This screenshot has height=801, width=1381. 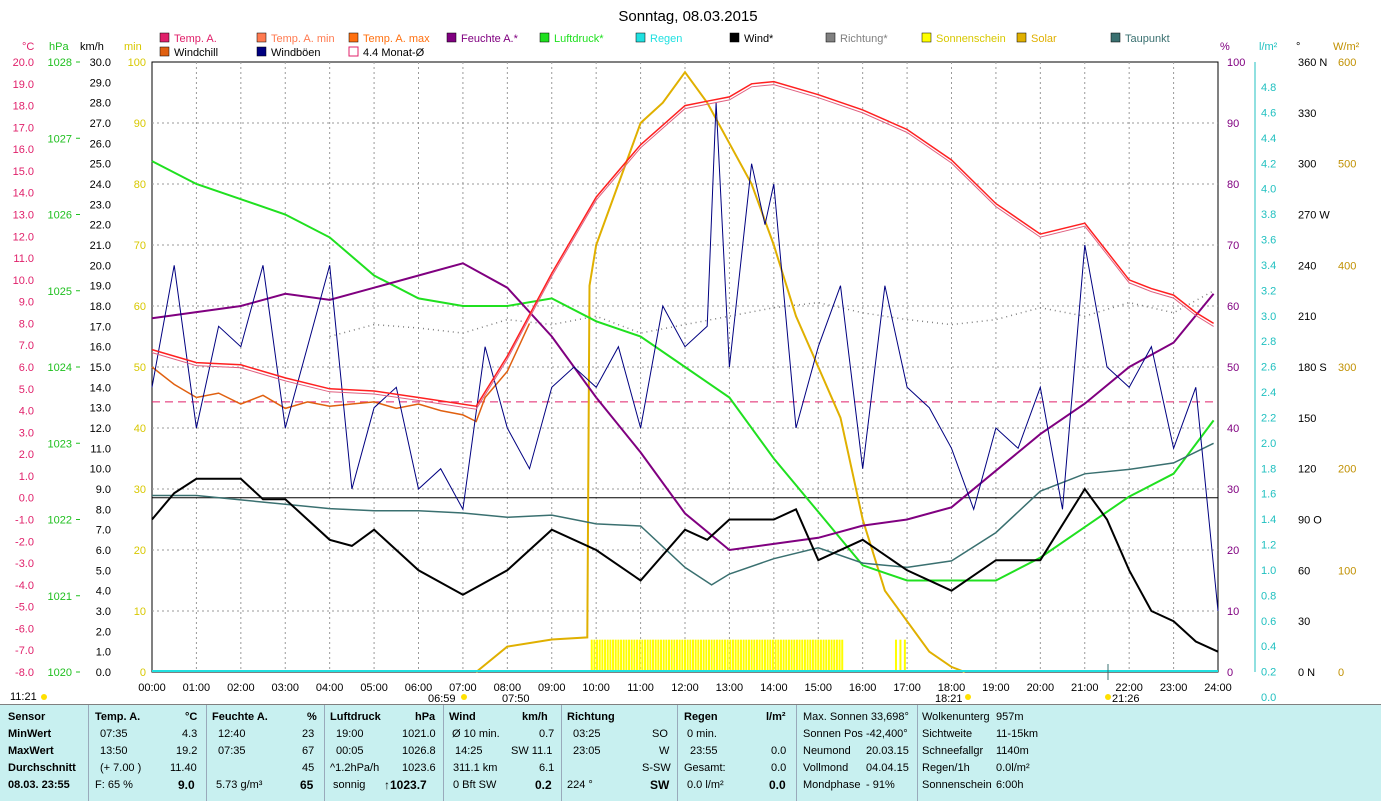 I want to click on tick-kmh: 13.0, so click(x=100, y=409).